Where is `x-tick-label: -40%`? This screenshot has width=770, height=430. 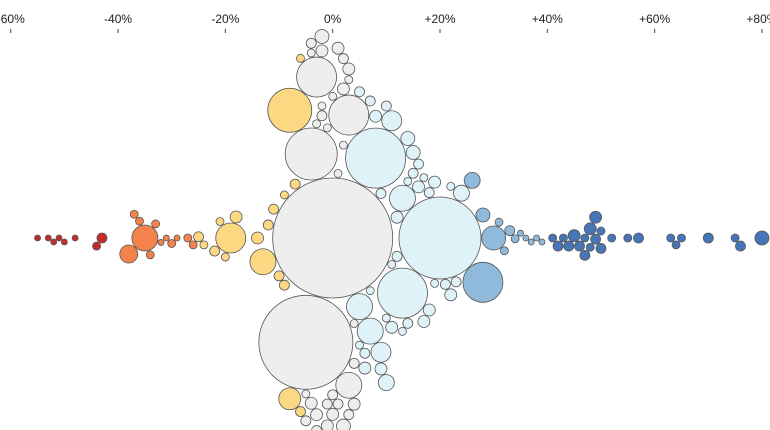 x-tick-label: -40% is located at coordinates (118, 19).